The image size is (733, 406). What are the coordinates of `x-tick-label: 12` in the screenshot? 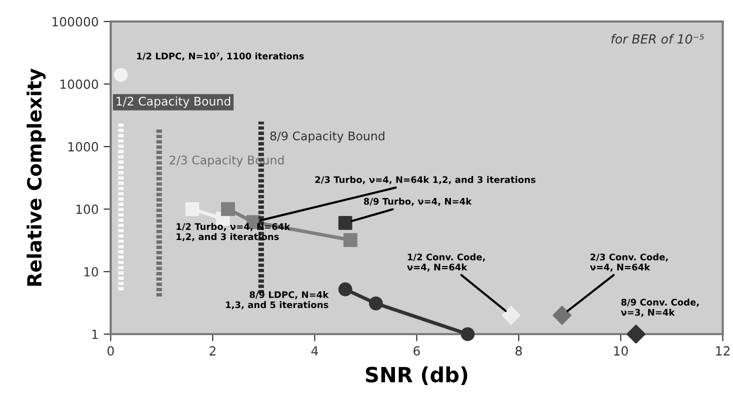 It's located at (723, 351).